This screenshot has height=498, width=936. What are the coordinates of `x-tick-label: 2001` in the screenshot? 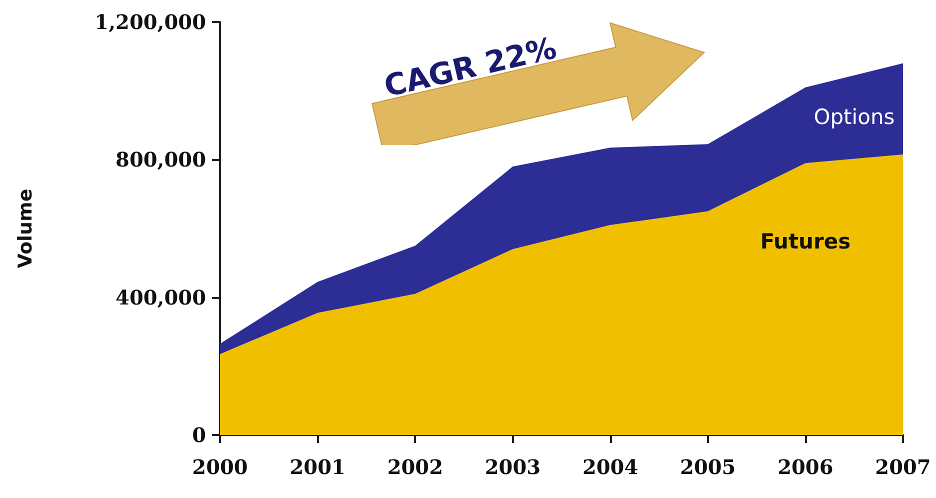 It's located at (318, 467).